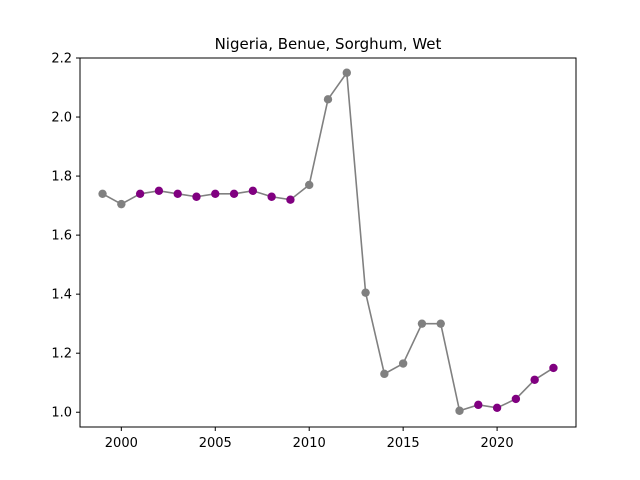 The width and height of the screenshot is (640, 480). I want to click on x-tick-label: 2020, so click(497, 443).